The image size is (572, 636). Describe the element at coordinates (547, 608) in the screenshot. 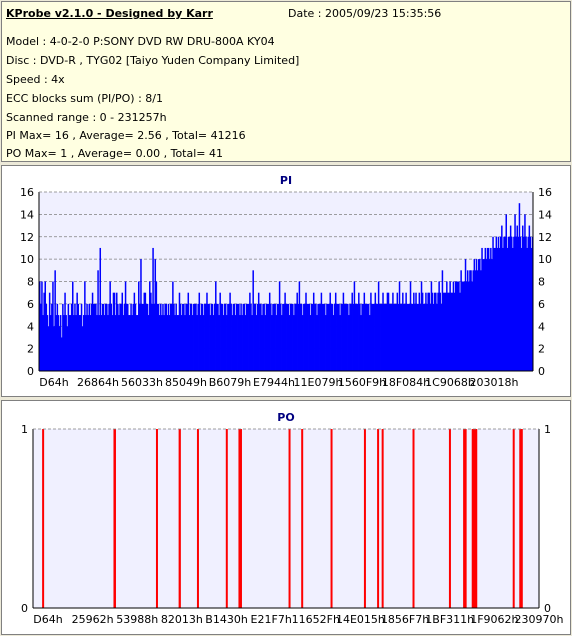

I see `po-ytick-right: 0` at that location.